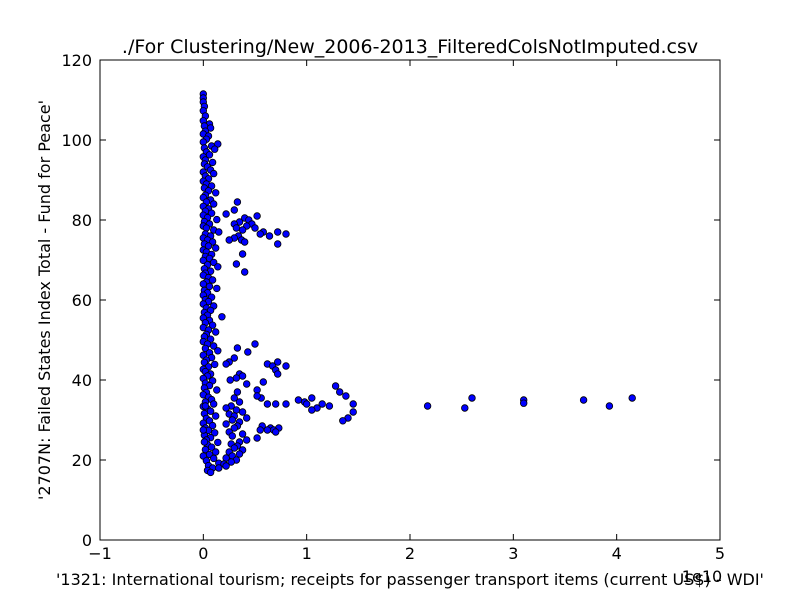 The height and width of the screenshot is (600, 800). What do you see at coordinates (82, 380) in the screenshot?
I see `y-tick-label: 40` at bounding box center [82, 380].